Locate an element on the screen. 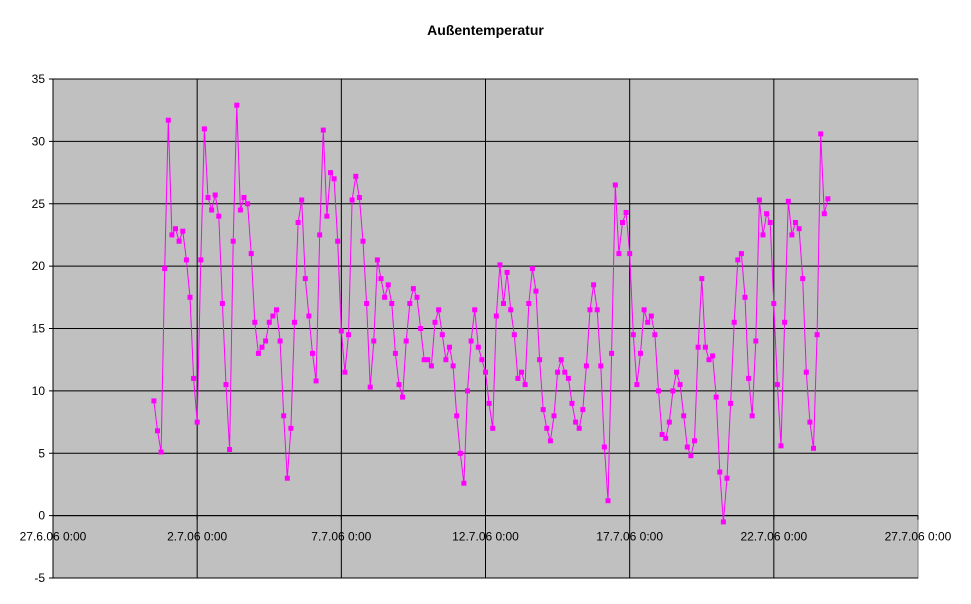  y-tick-label: 5 is located at coordinates (41, 453).